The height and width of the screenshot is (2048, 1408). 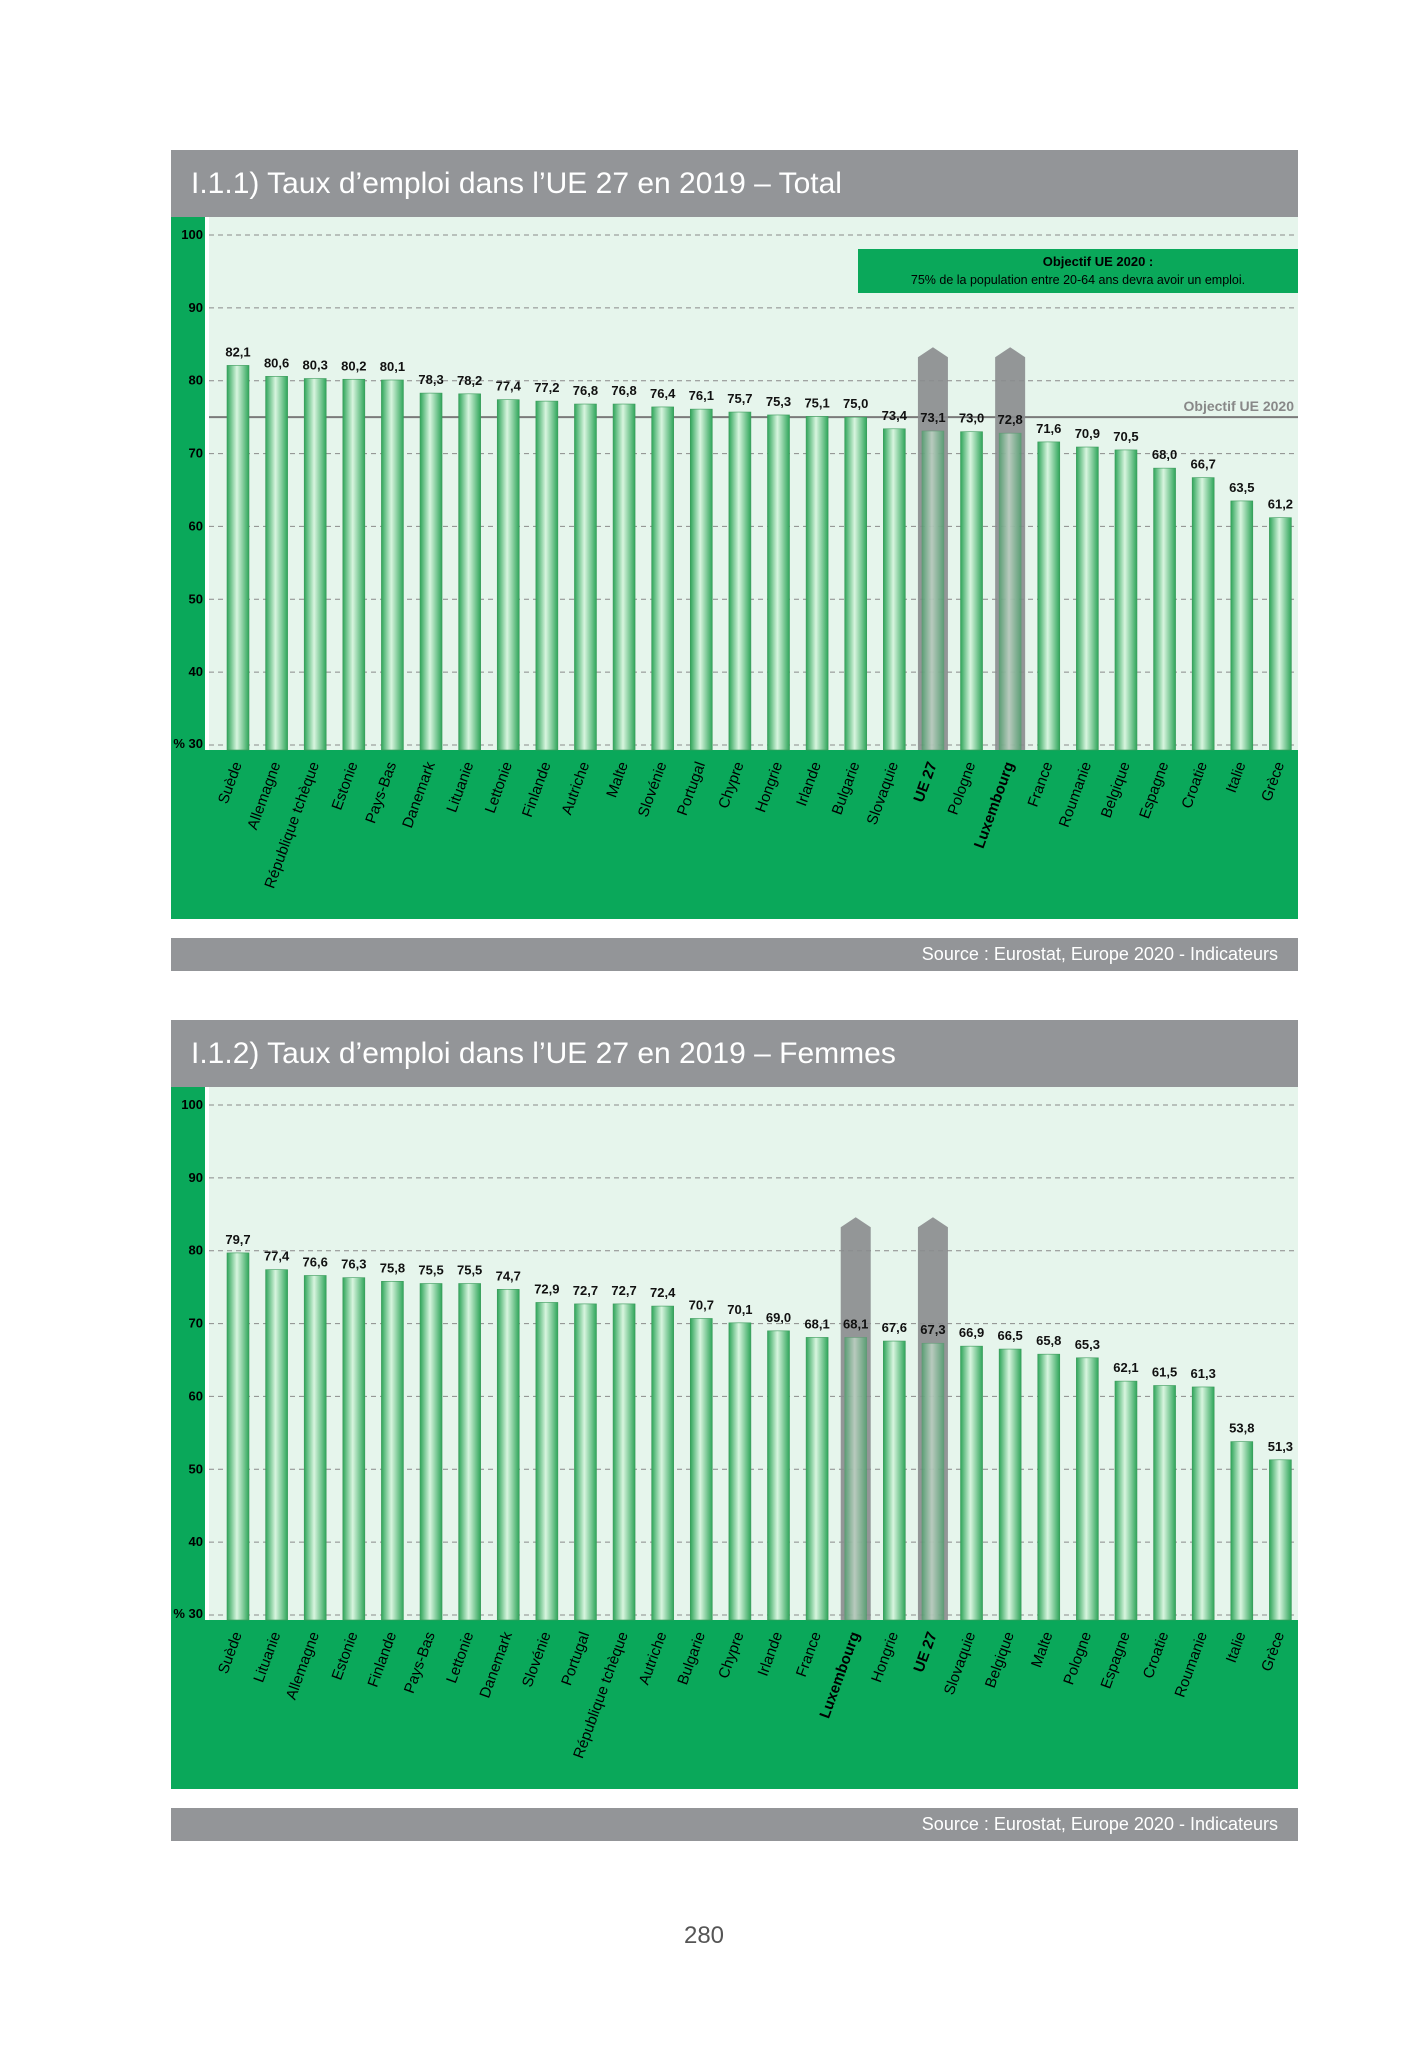 I want to click on value-label: 72,9, so click(x=546, y=1288).